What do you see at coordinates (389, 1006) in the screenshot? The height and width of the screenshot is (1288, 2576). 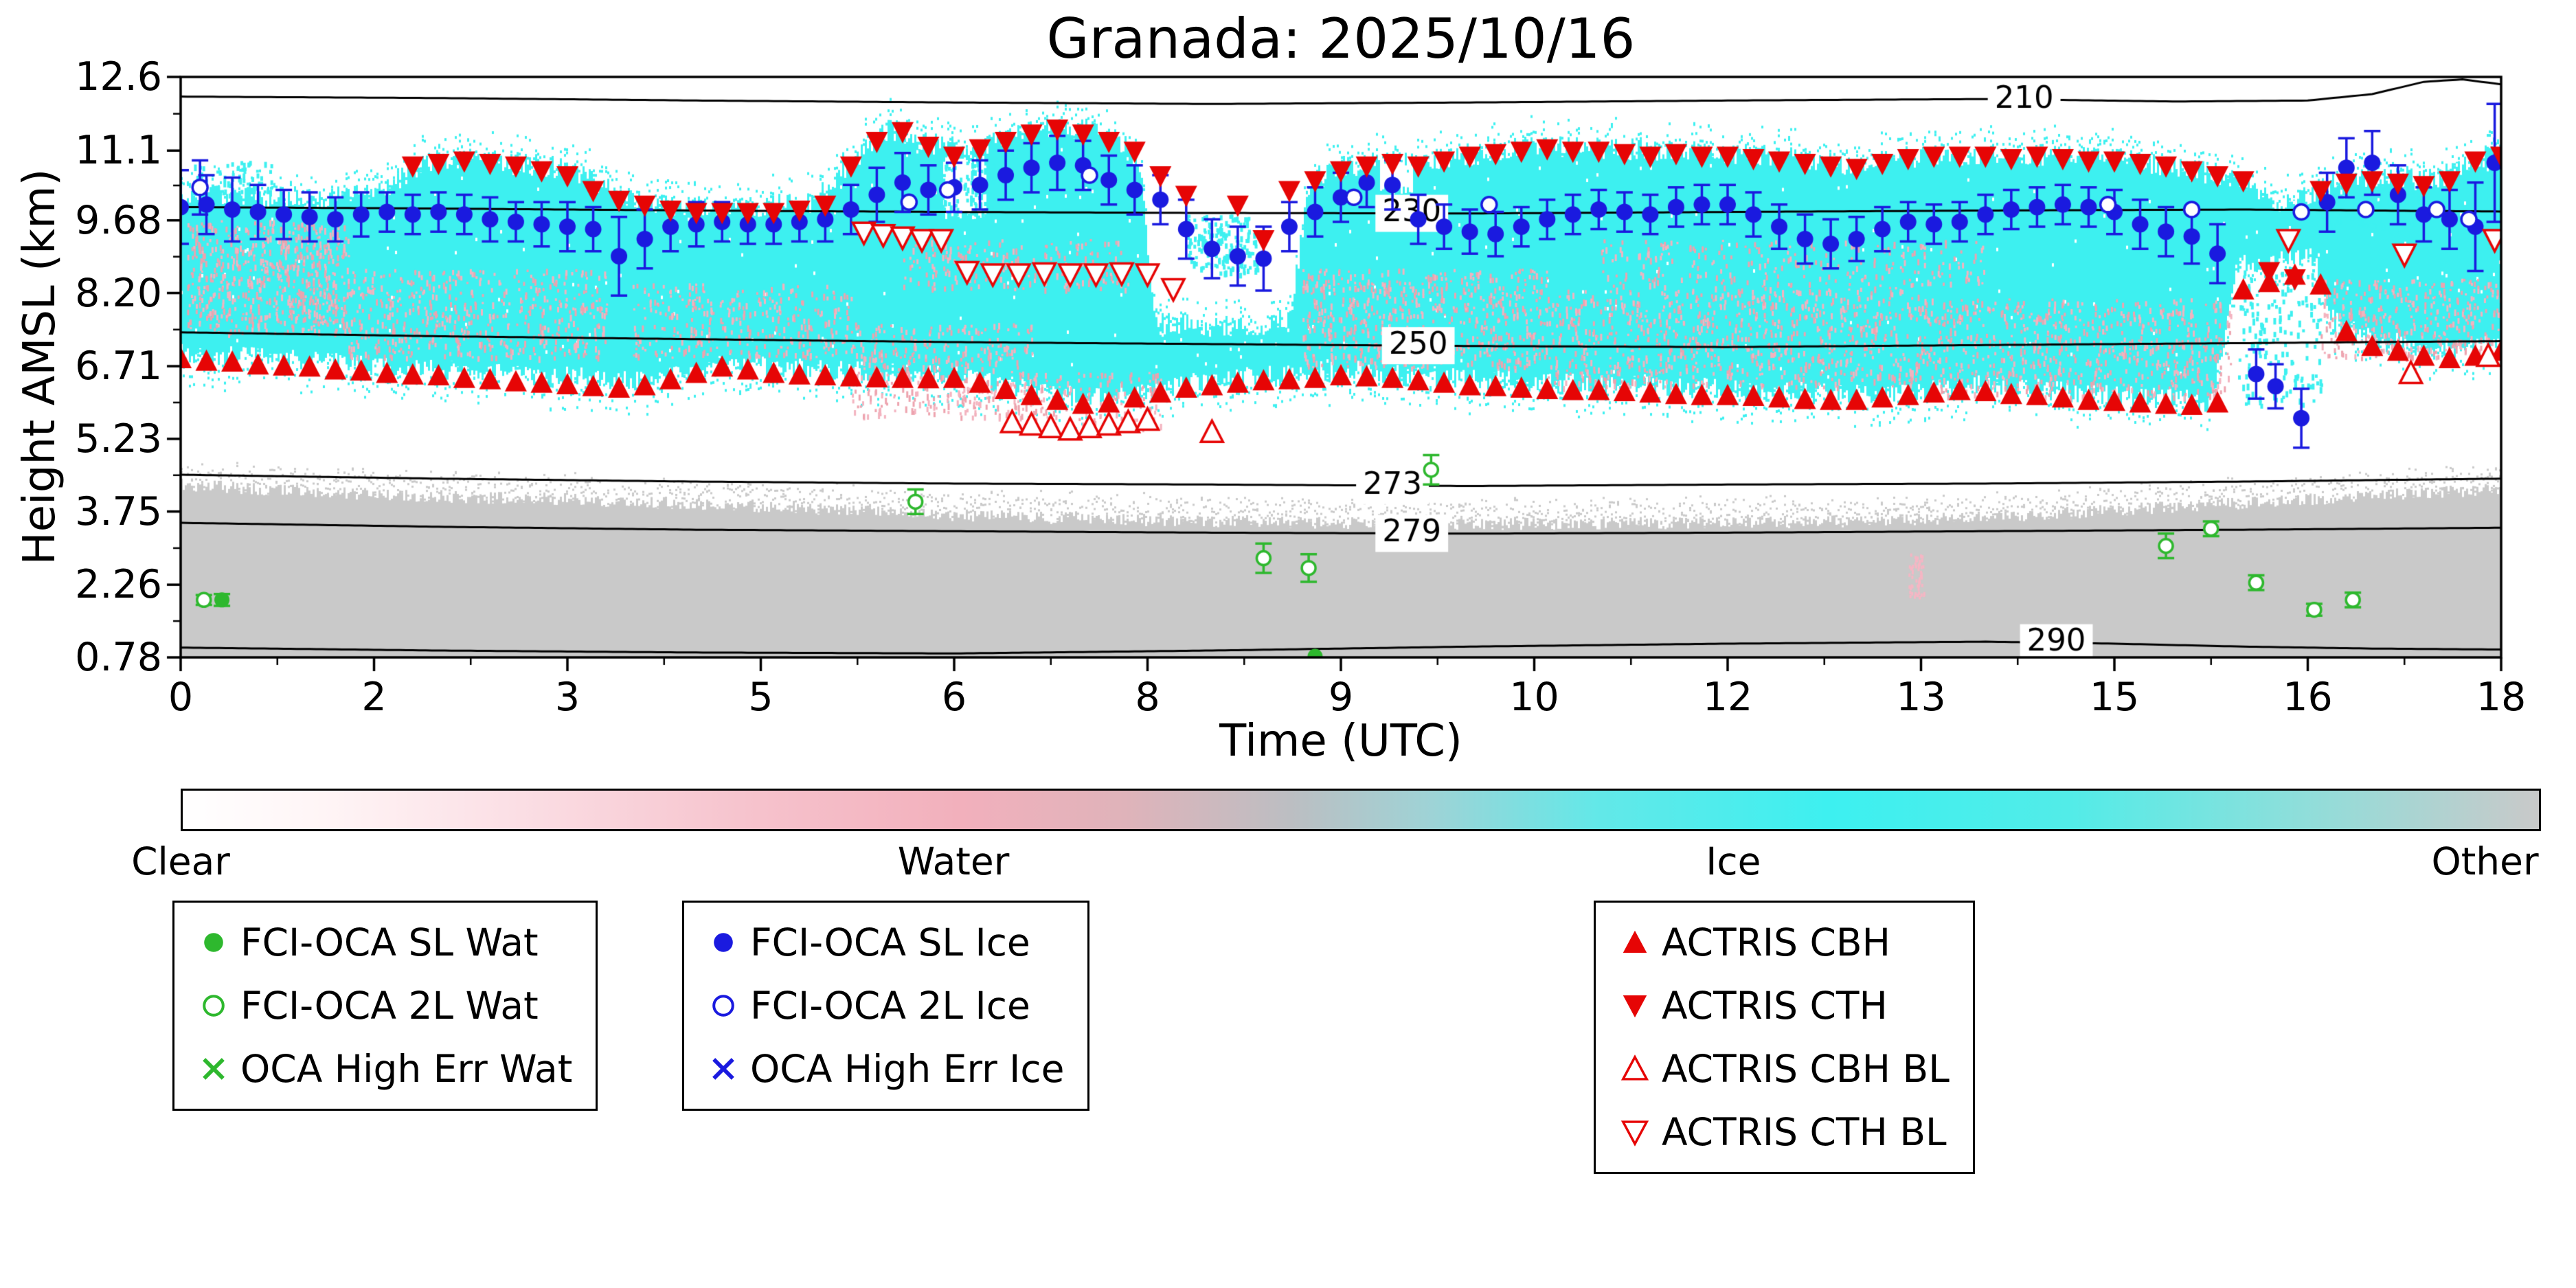 I see `legend-entry-label: FCI-OCA 2L Wat` at bounding box center [389, 1006].